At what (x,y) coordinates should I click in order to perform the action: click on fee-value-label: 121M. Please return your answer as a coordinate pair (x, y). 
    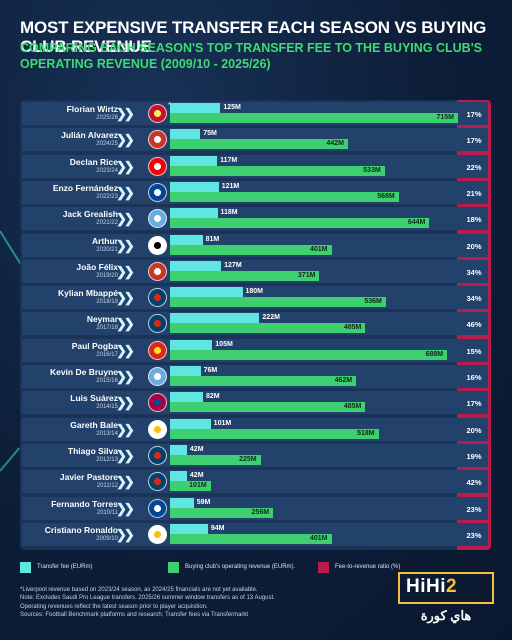
    Looking at the image, I should click on (230, 186).